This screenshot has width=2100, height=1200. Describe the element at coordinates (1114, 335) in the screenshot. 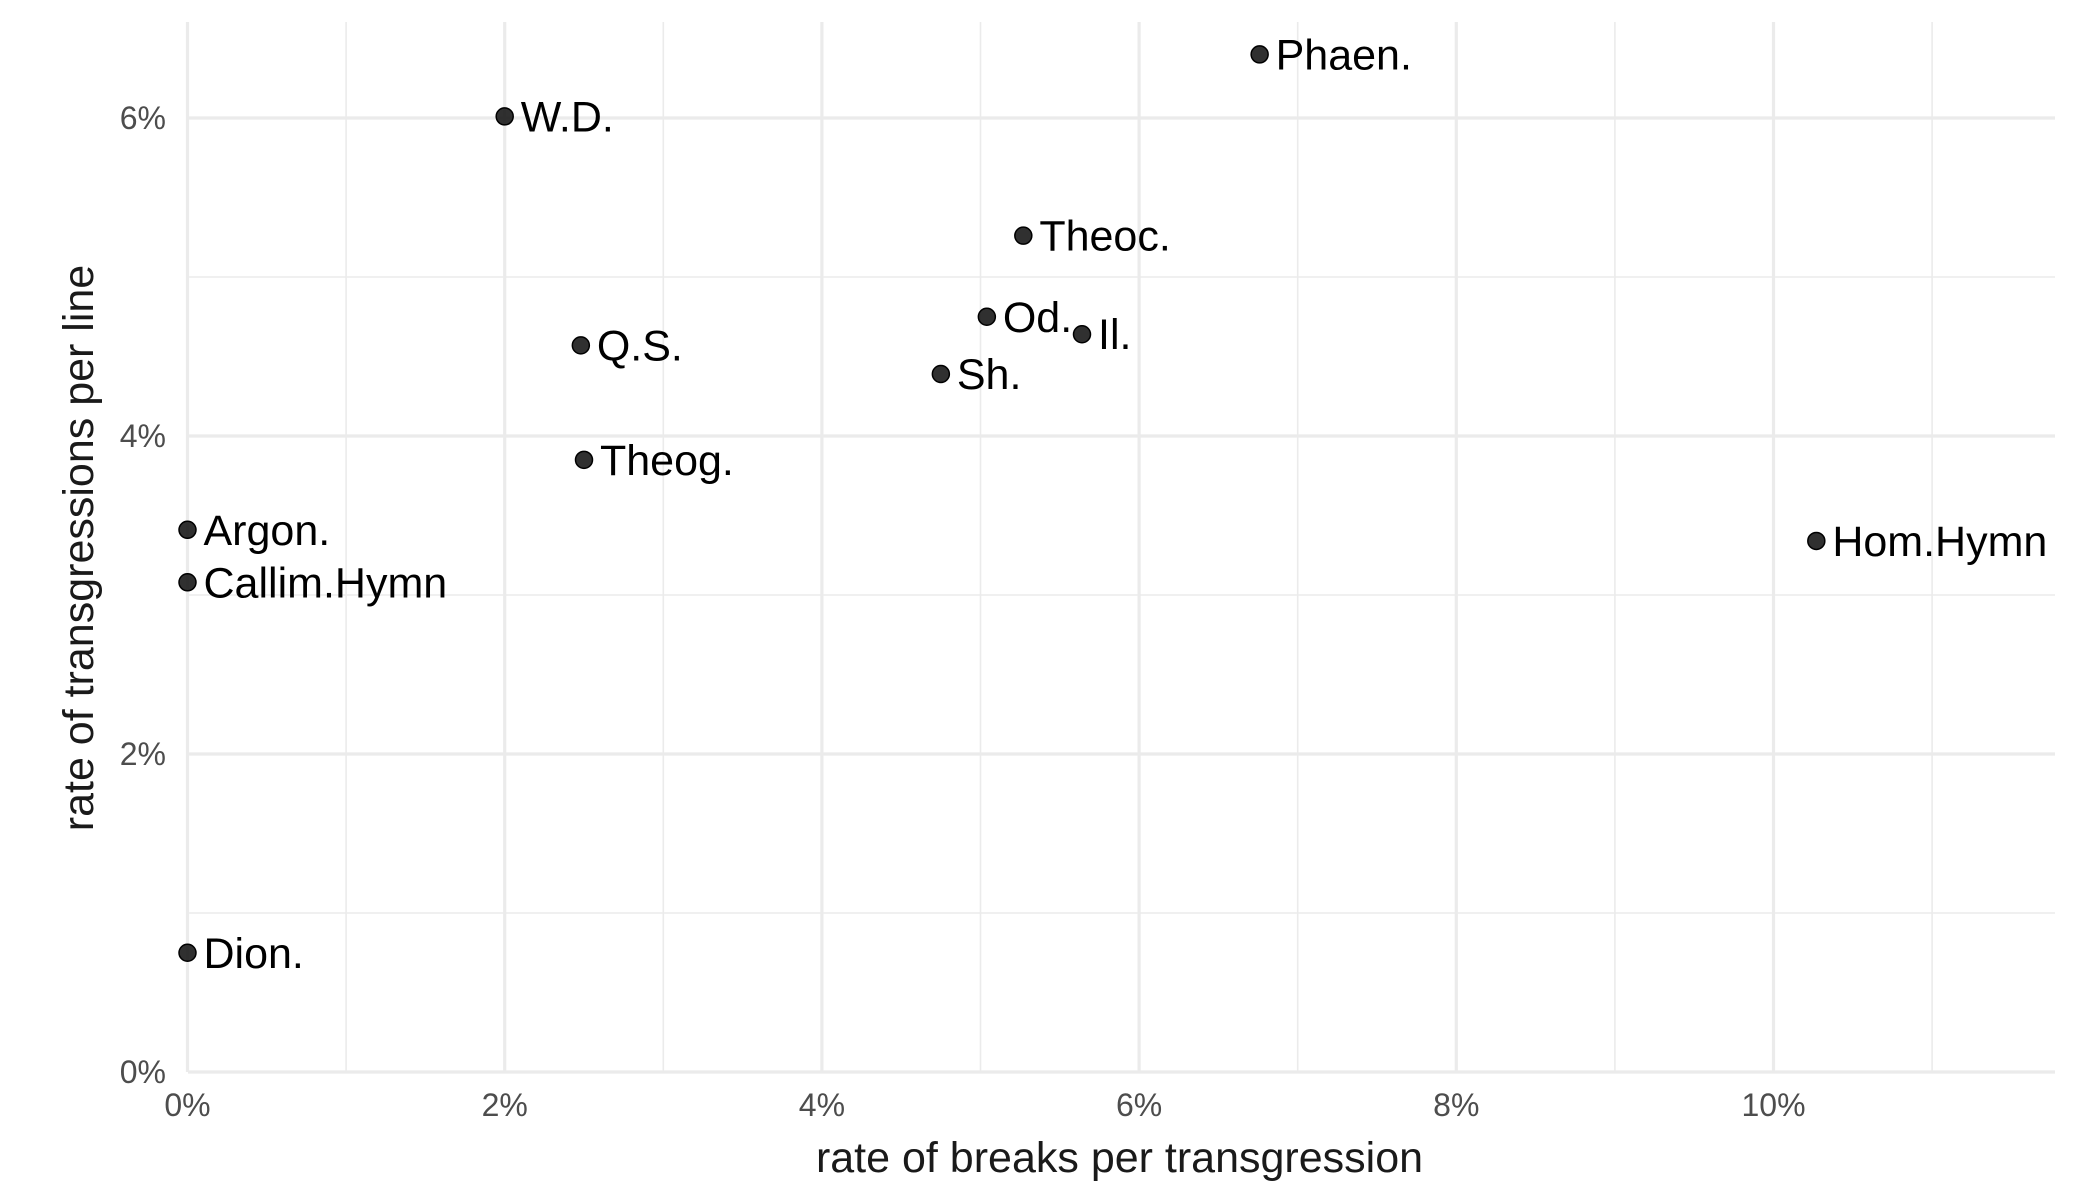

I see `point-label: Il.` at that location.